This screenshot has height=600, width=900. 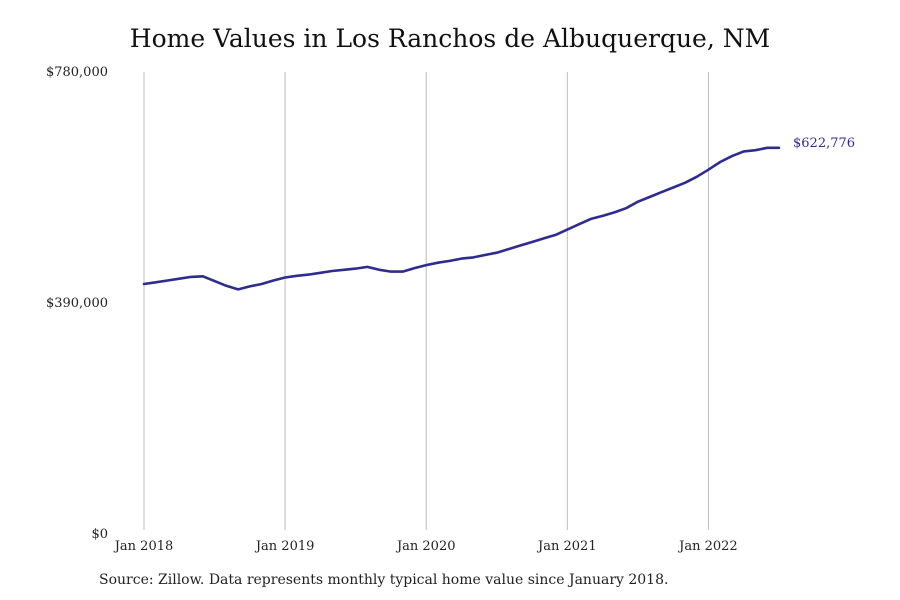 What do you see at coordinates (77, 72) in the screenshot?
I see `y-tick-label: $780,000` at bounding box center [77, 72].